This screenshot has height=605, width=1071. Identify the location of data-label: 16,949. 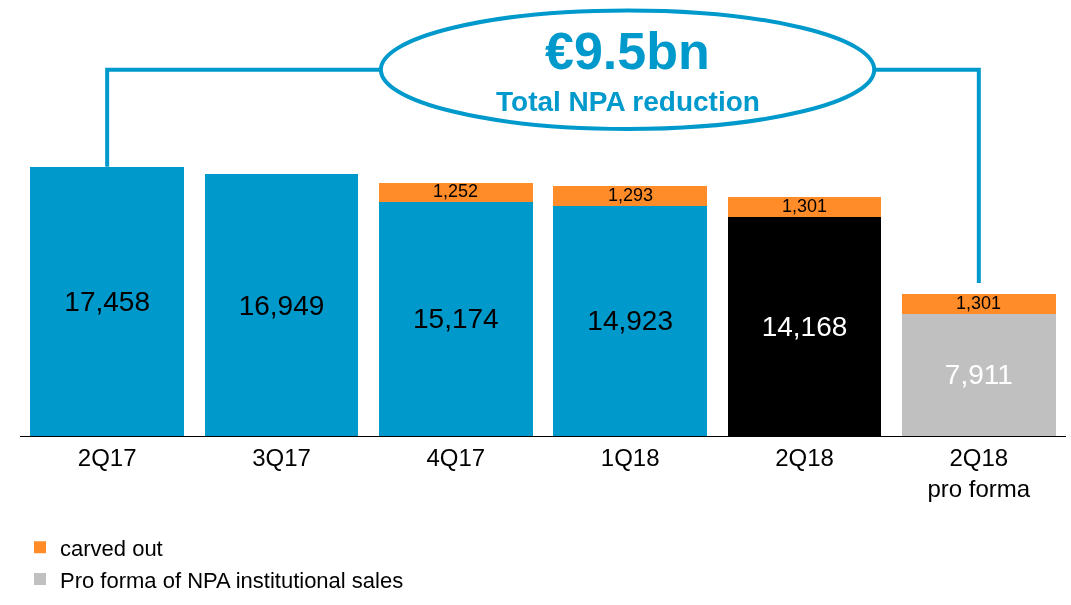
(281, 305).